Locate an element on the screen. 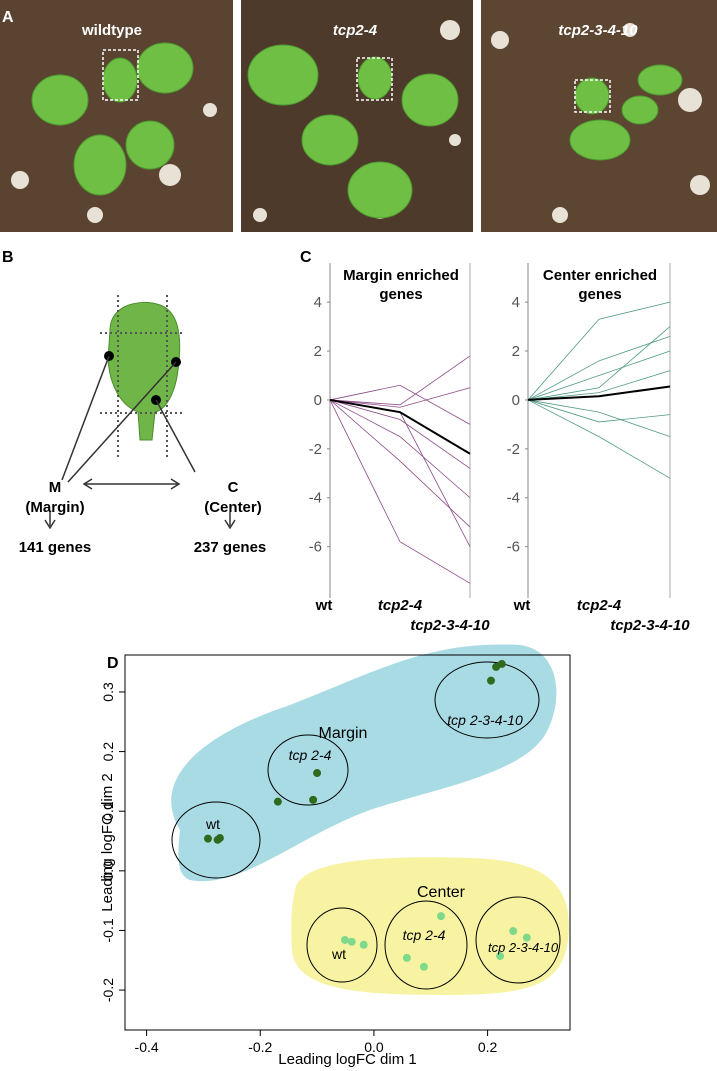 This screenshot has width=717, height=1071. diagram-label: 141 genes is located at coordinates (55, 547).